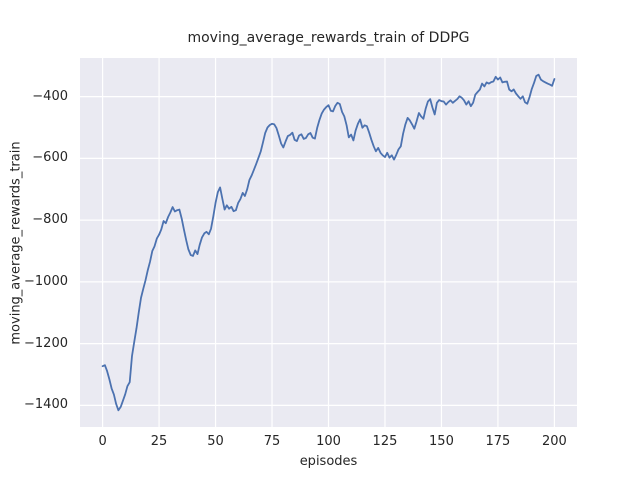  Describe the element at coordinates (328, 38) in the screenshot. I see `chart-title: moving_average_rewards_train of DDPG` at that location.